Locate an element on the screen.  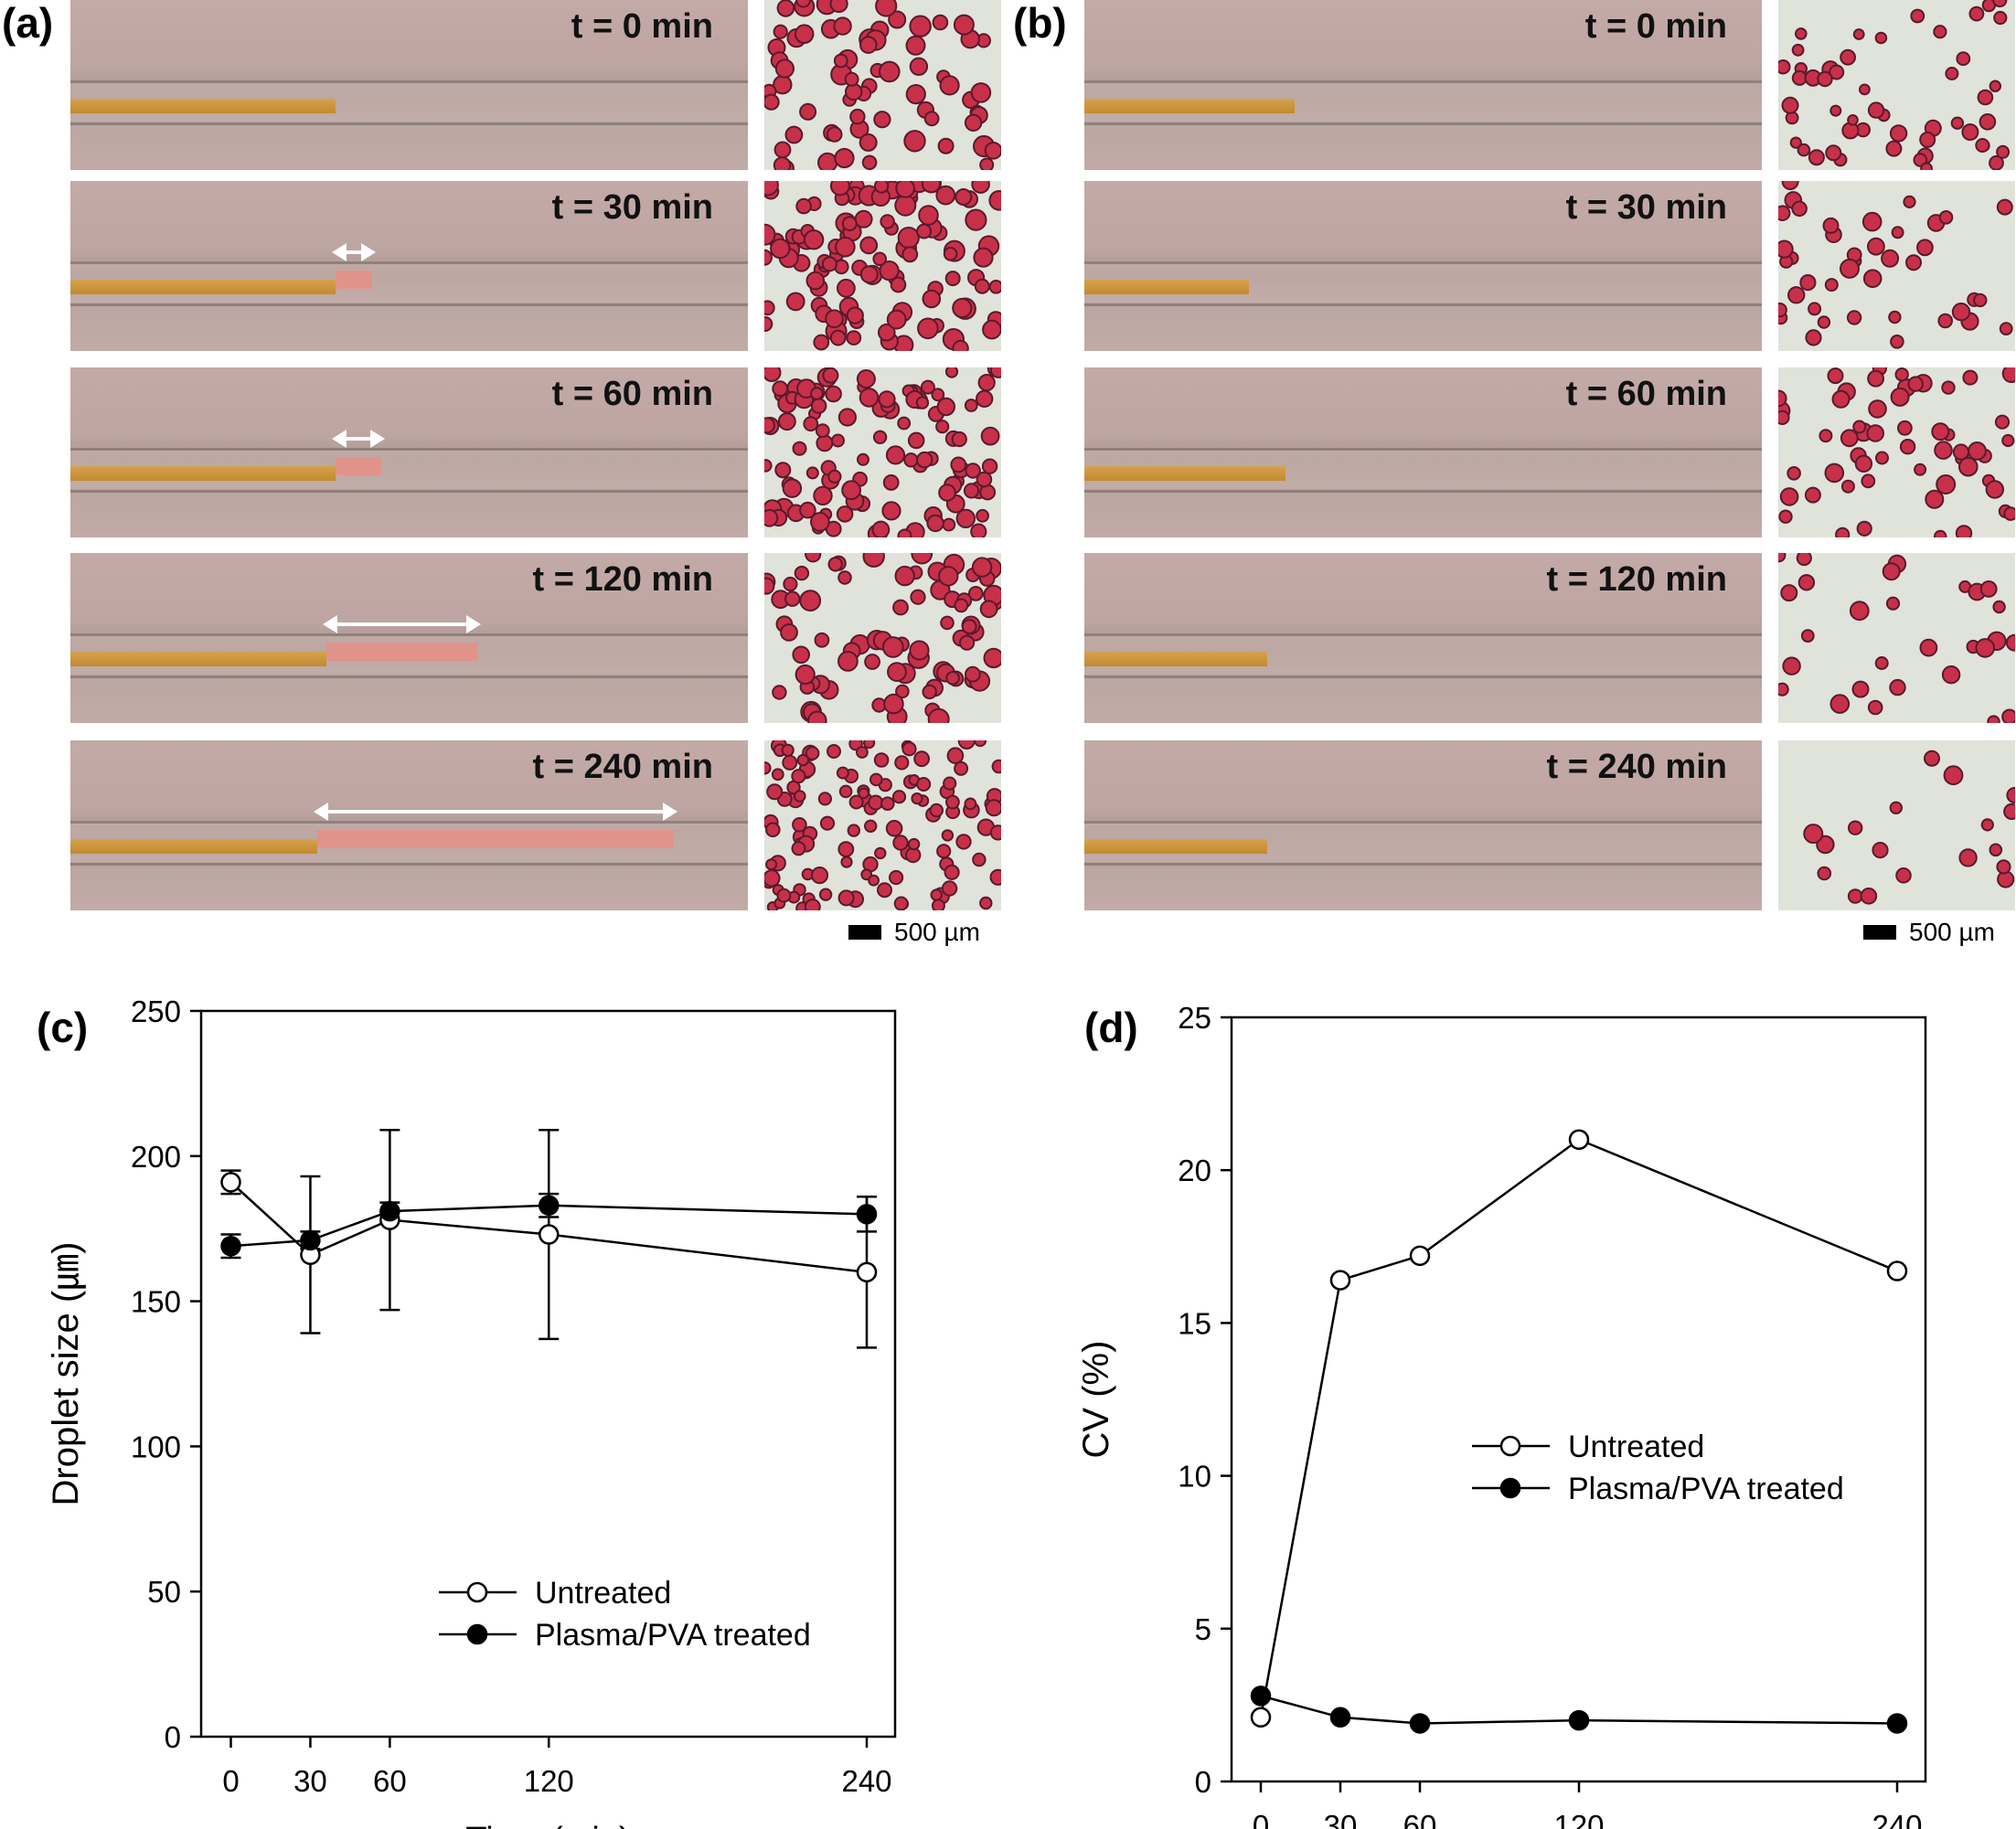
y-tick-label: 100 is located at coordinates (156, 1446).